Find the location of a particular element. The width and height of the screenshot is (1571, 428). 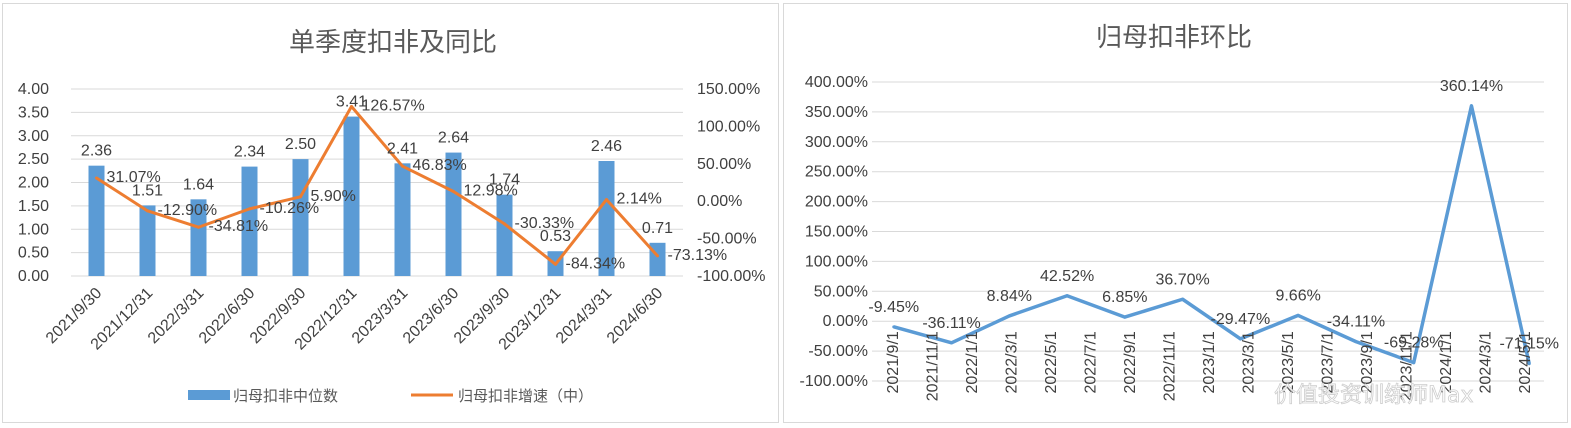

watermark: 价值投资训练师Max is located at coordinates (1373, 395).